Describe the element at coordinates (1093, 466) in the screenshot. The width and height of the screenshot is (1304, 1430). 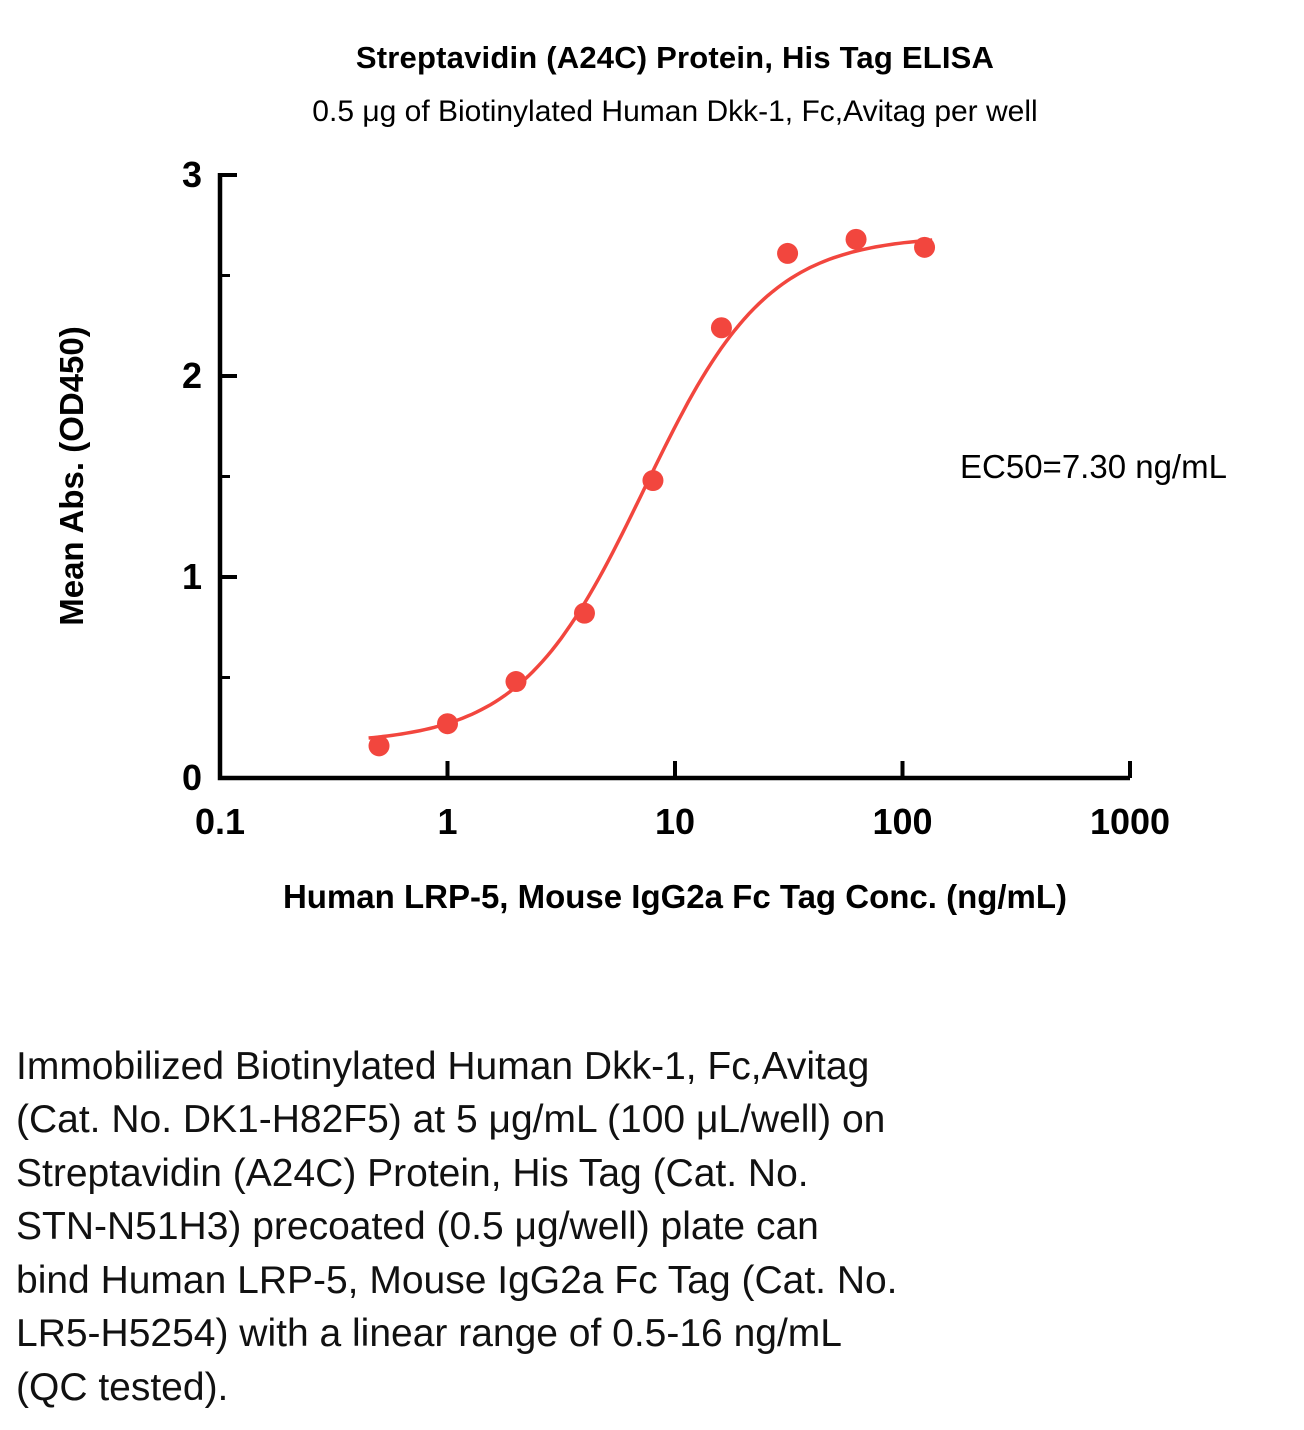
I see `ec50-annotation: EC50=7.30 ng/mL` at that location.